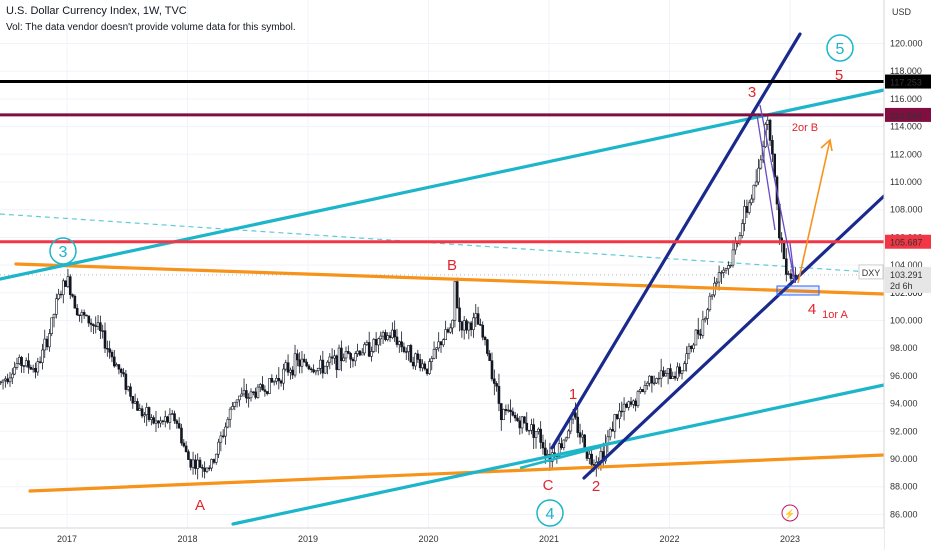 This screenshot has height=550, width=932. I want to click on wave-label: A, so click(200, 505).